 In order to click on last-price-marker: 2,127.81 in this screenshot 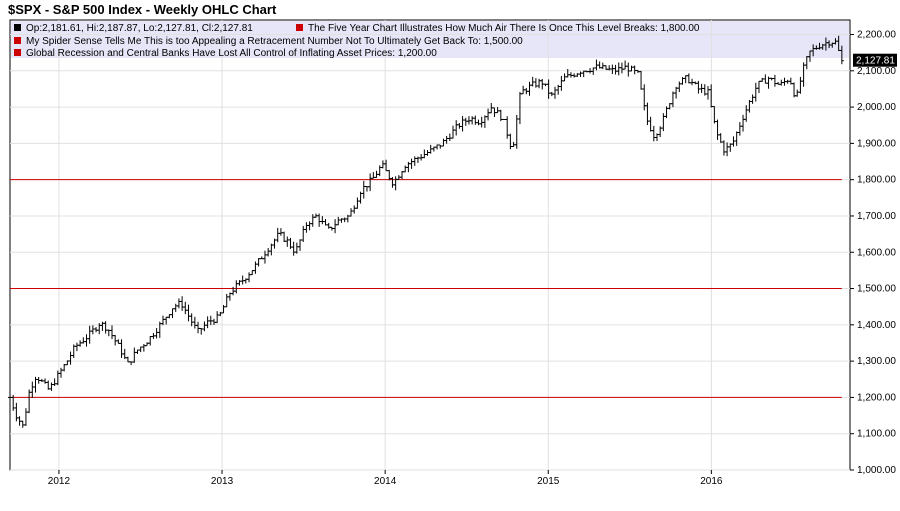, I will do `click(875, 60)`.